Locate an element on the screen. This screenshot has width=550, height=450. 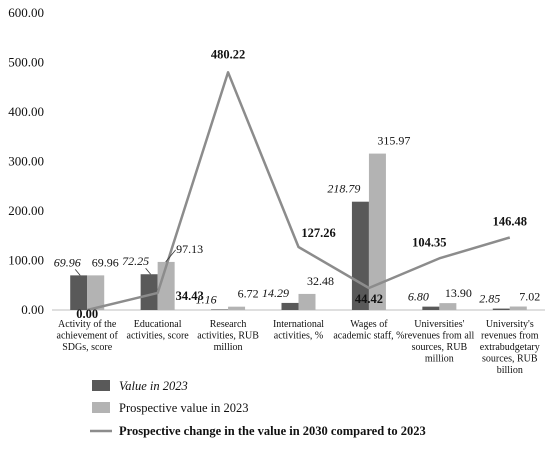
x-category-label: achievement of is located at coordinates (88, 336).